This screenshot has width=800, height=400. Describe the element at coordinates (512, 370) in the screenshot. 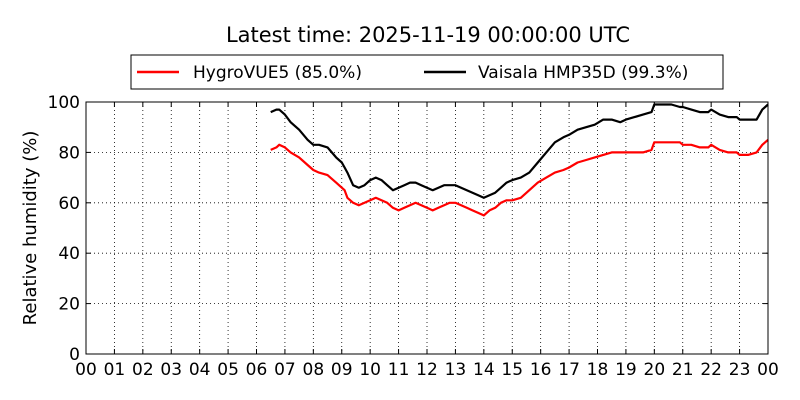

I see `x-tick-label: 15` at that location.